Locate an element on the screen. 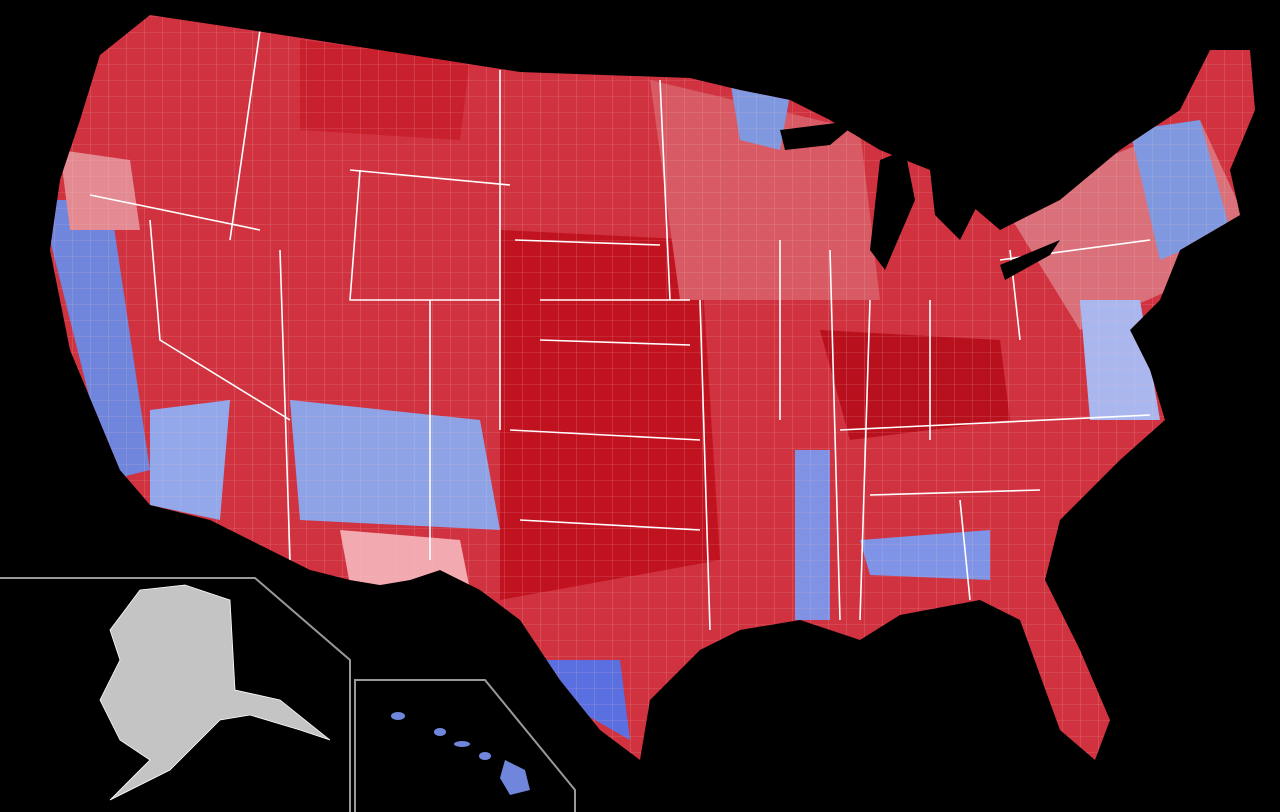 This screenshot has width=1280, height=812. lake-huron is located at coordinates (955, 205).